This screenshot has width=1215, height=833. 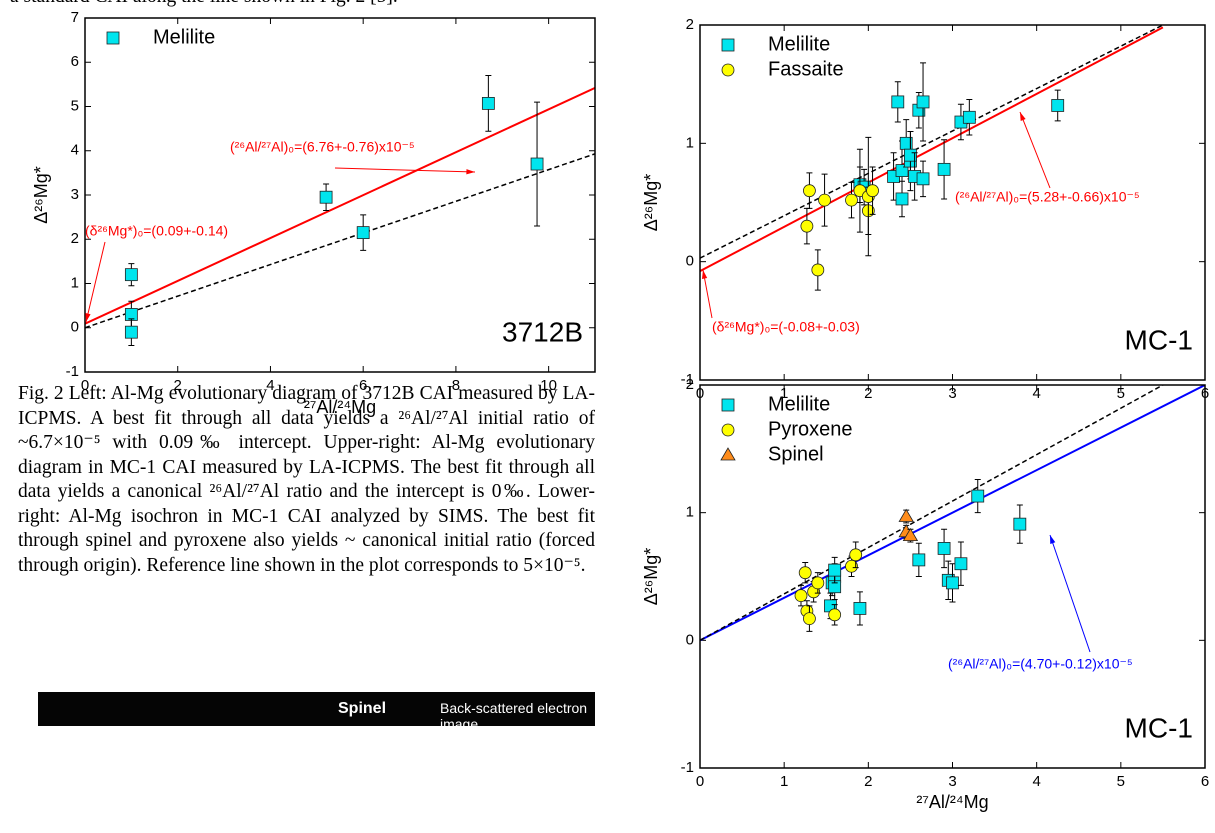 I want to click on y-tick-label: 3, so click(x=75, y=194).